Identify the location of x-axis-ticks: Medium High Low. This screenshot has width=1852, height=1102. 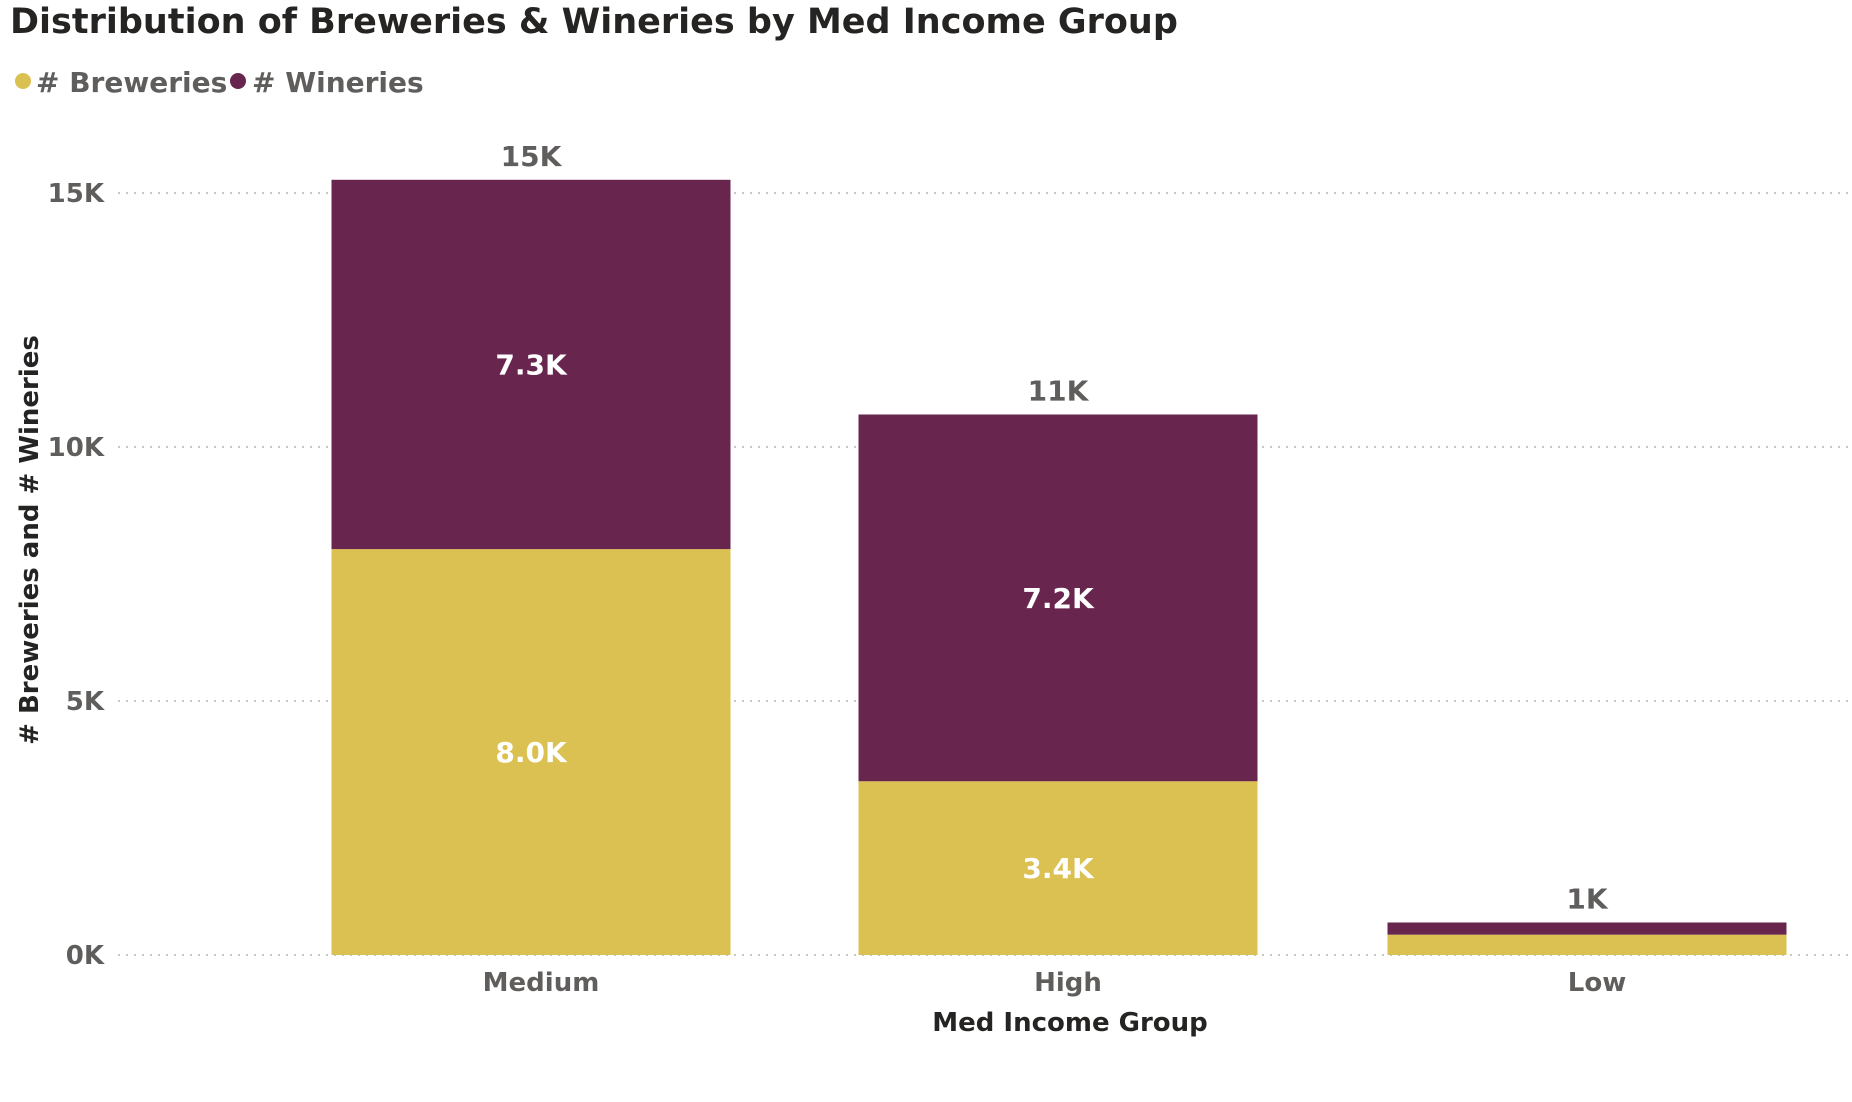
(1055, 983).